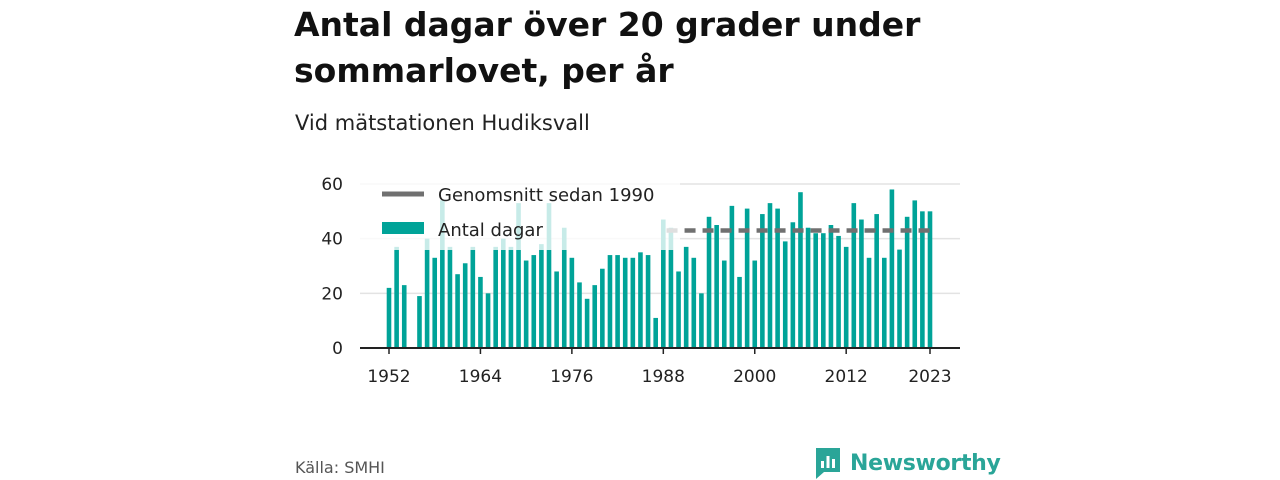  What do you see at coordinates (541, 296) in the screenshot?
I see `bar-1972` at bounding box center [541, 296].